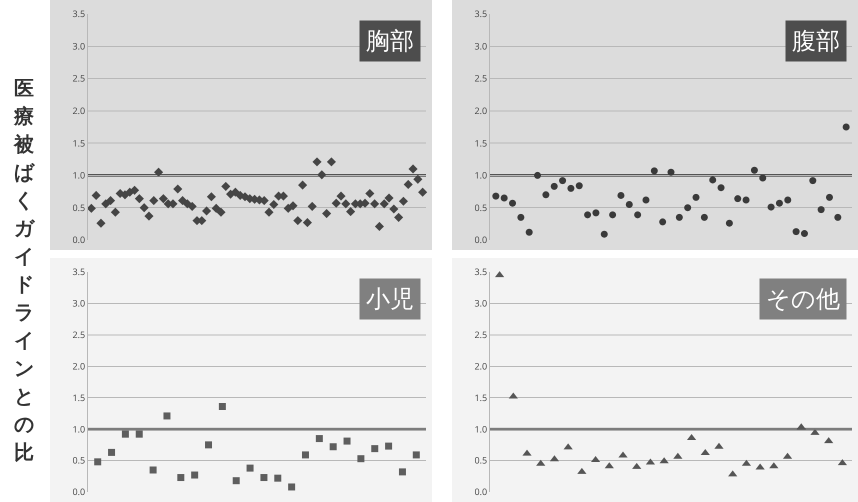 This screenshot has height=502, width=858. What do you see at coordinates (816, 41) in the screenshot?
I see `text: 腹部` at bounding box center [816, 41].